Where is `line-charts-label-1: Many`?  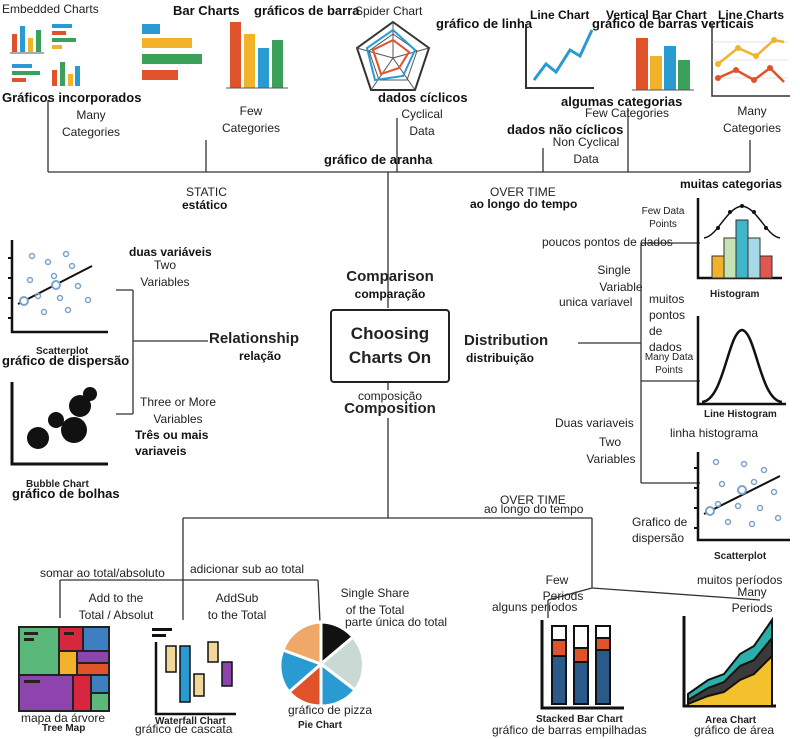 line-charts-label-1: Many is located at coordinates (752, 111).